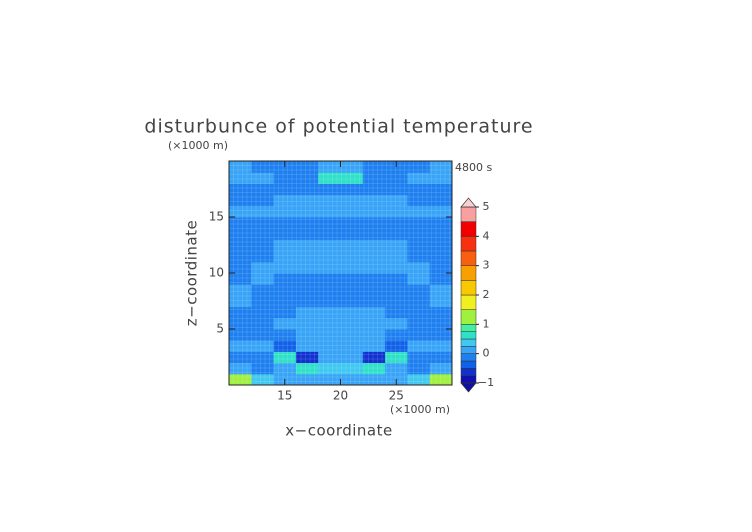  Describe the element at coordinates (486, 353) in the screenshot. I see `colorbar-label: 0` at that location.